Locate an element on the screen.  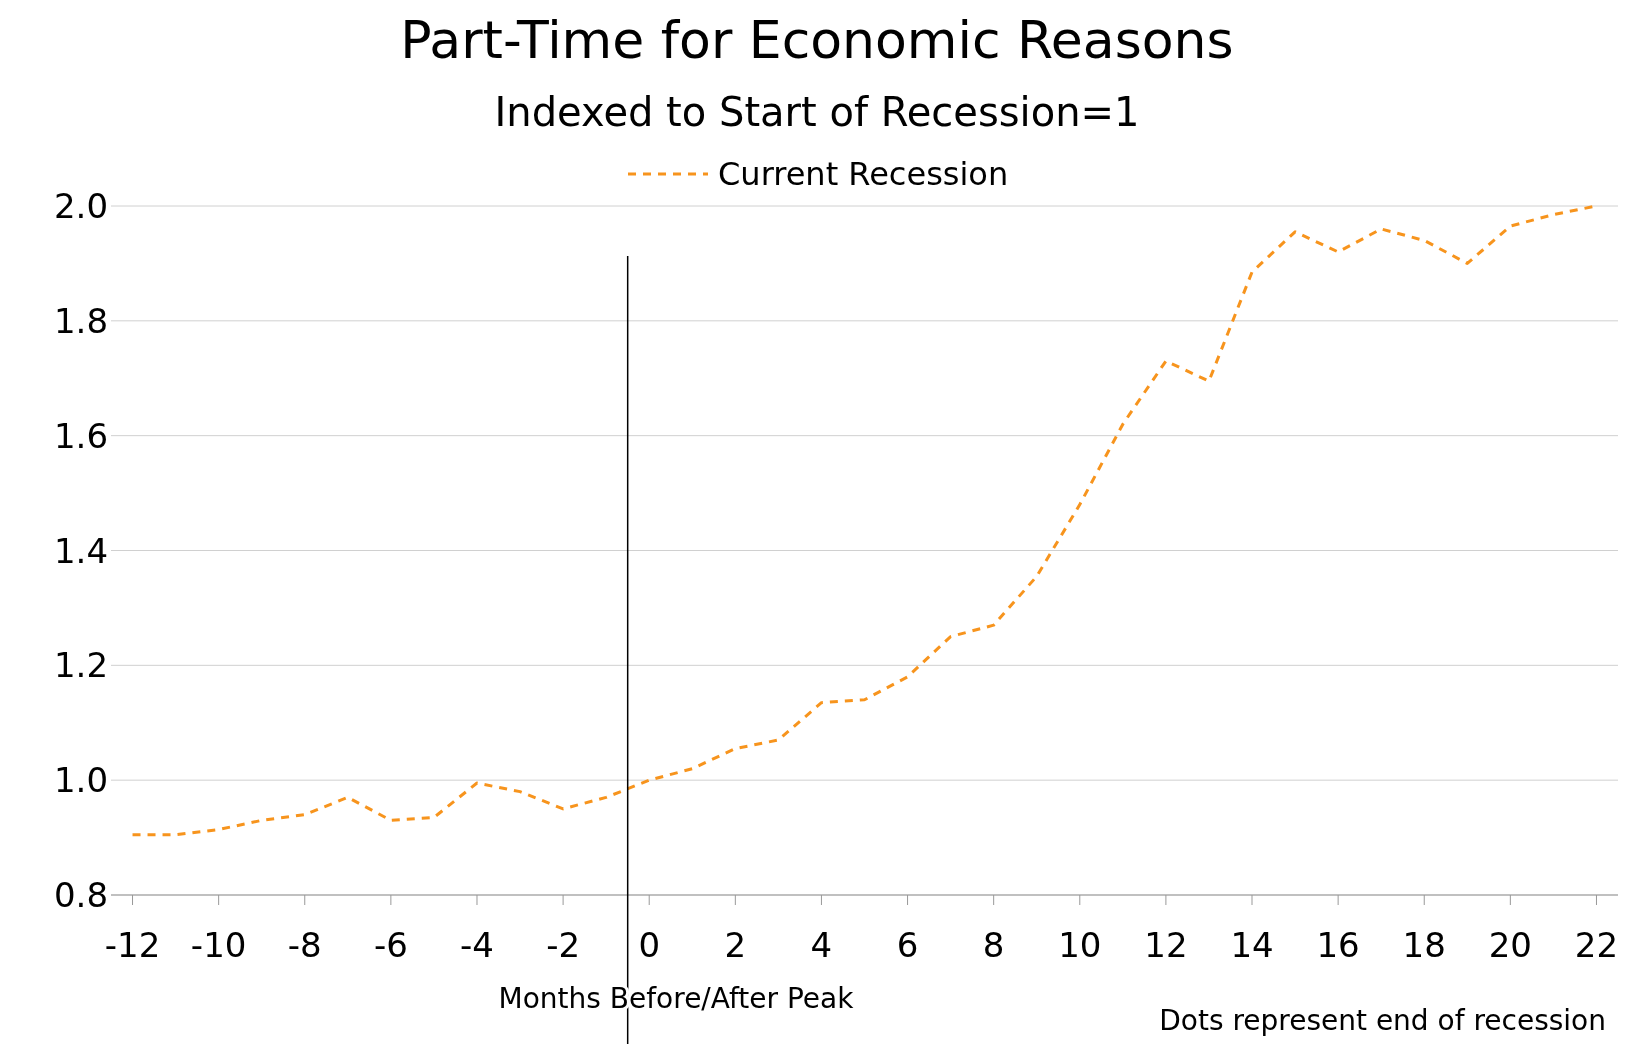
y-tick-label: 1.2 is located at coordinates (81, 665).